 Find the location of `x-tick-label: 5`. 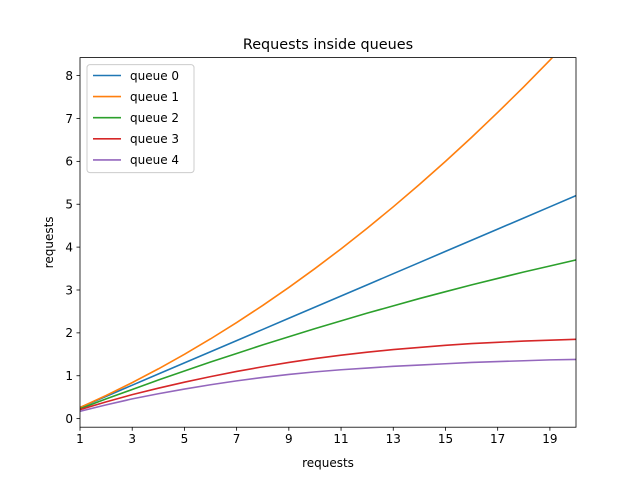

x-tick-label: 5 is located at coordinates (185, 439).